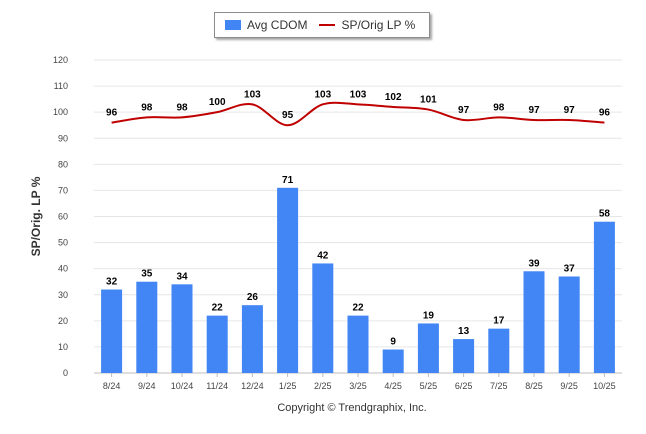  What do you see at coordinates (393, 97) in the screenshot?
I see `line-data-label: 102` at bounding box center [393, 97].